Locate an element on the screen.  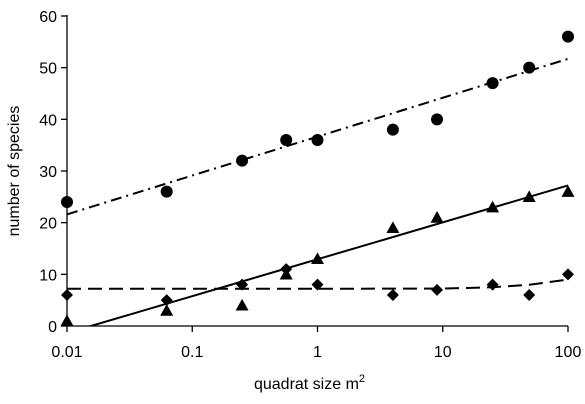
y-tick-label: 50 is located at coordinates (48, 69).